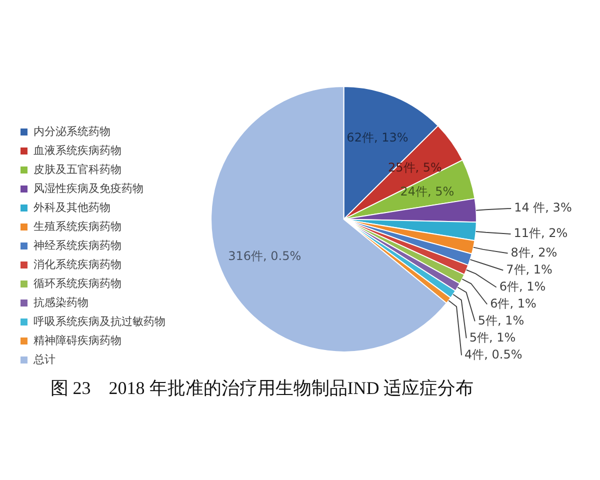 The width and height of the screenshot is (600, 480). What do you see at coordinates (44, 359) in the screenshot?
I see `legend-label: 总计` at bounding box center [44, 359].